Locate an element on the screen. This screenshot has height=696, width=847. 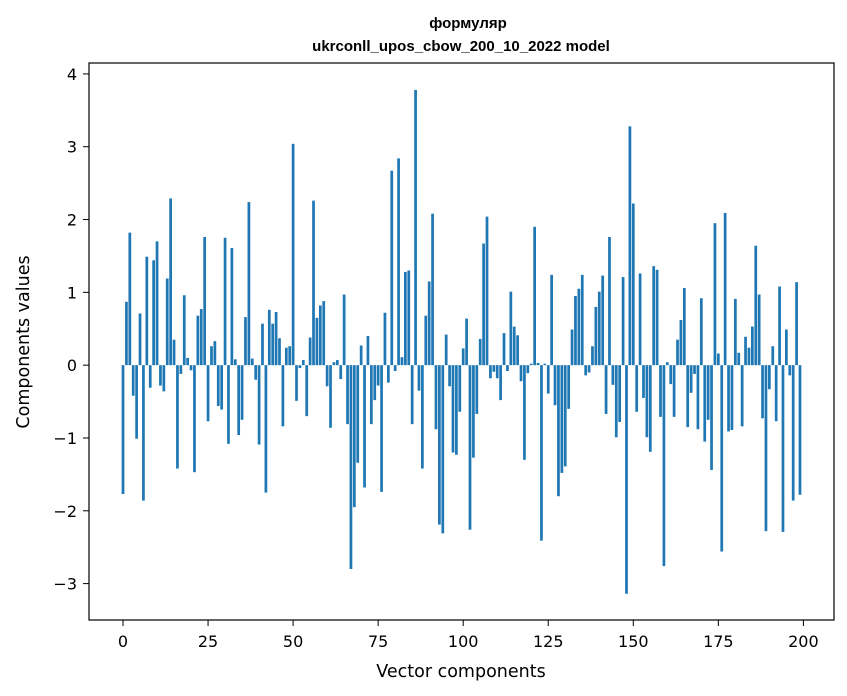
x-tick-label-8: 200 is located at coordinates (803, 641).